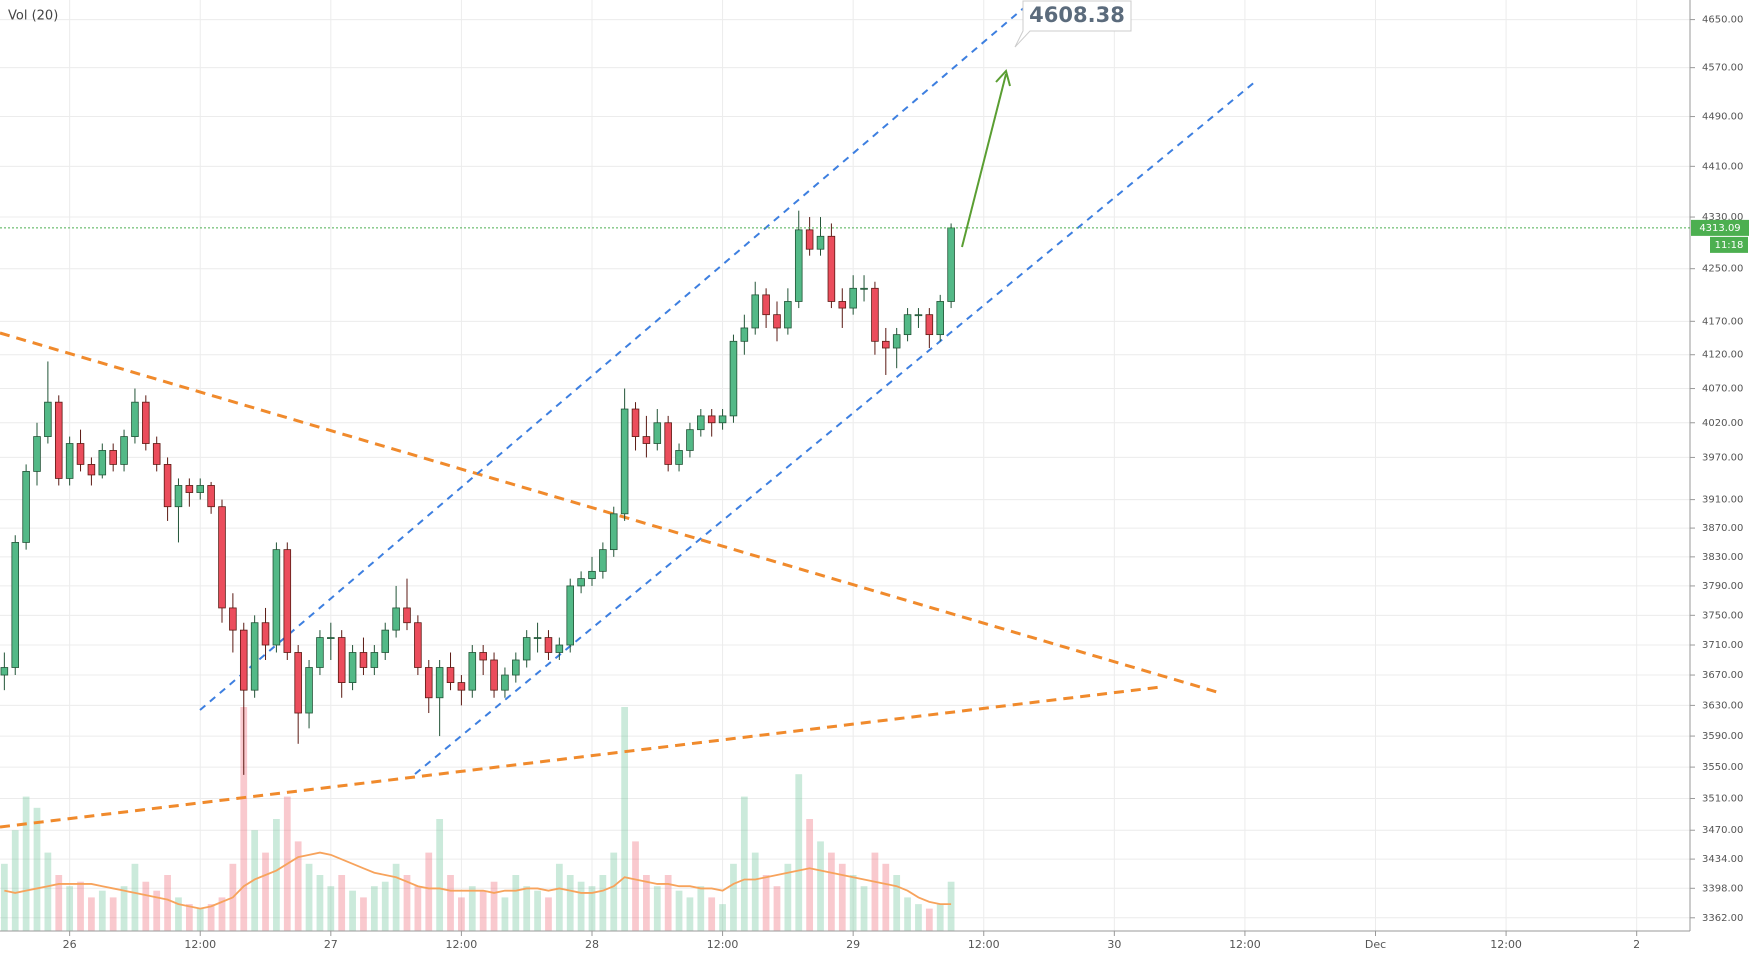 The width and height of the screenshot is (1759, 957). What do you see at coordinates (1722, 457) in the screenshot?
I see `y-tick-label: 3970.00` at bounding box center [1722, 457].